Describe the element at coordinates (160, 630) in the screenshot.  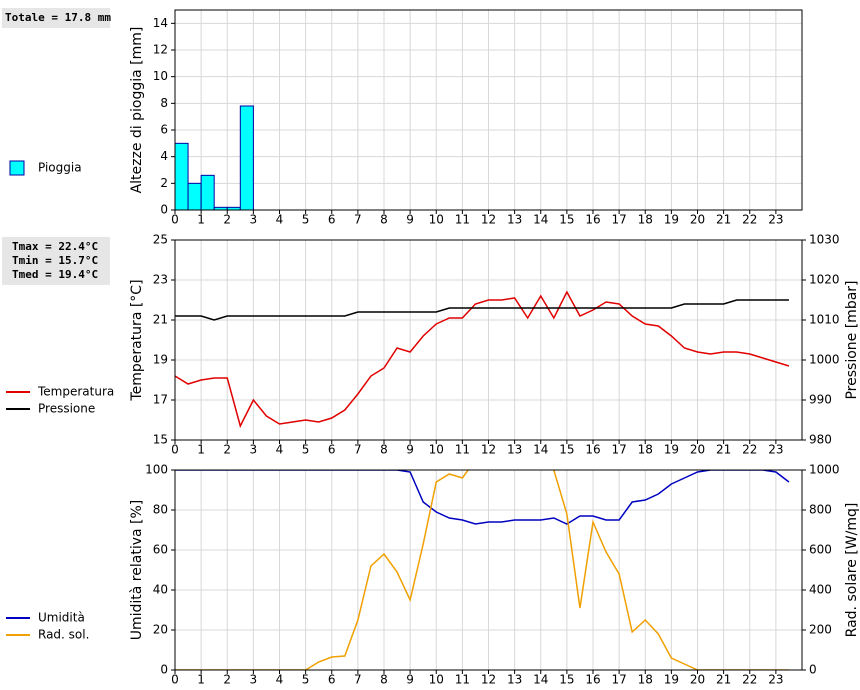
I see `y-tick-label: 20` at that location.